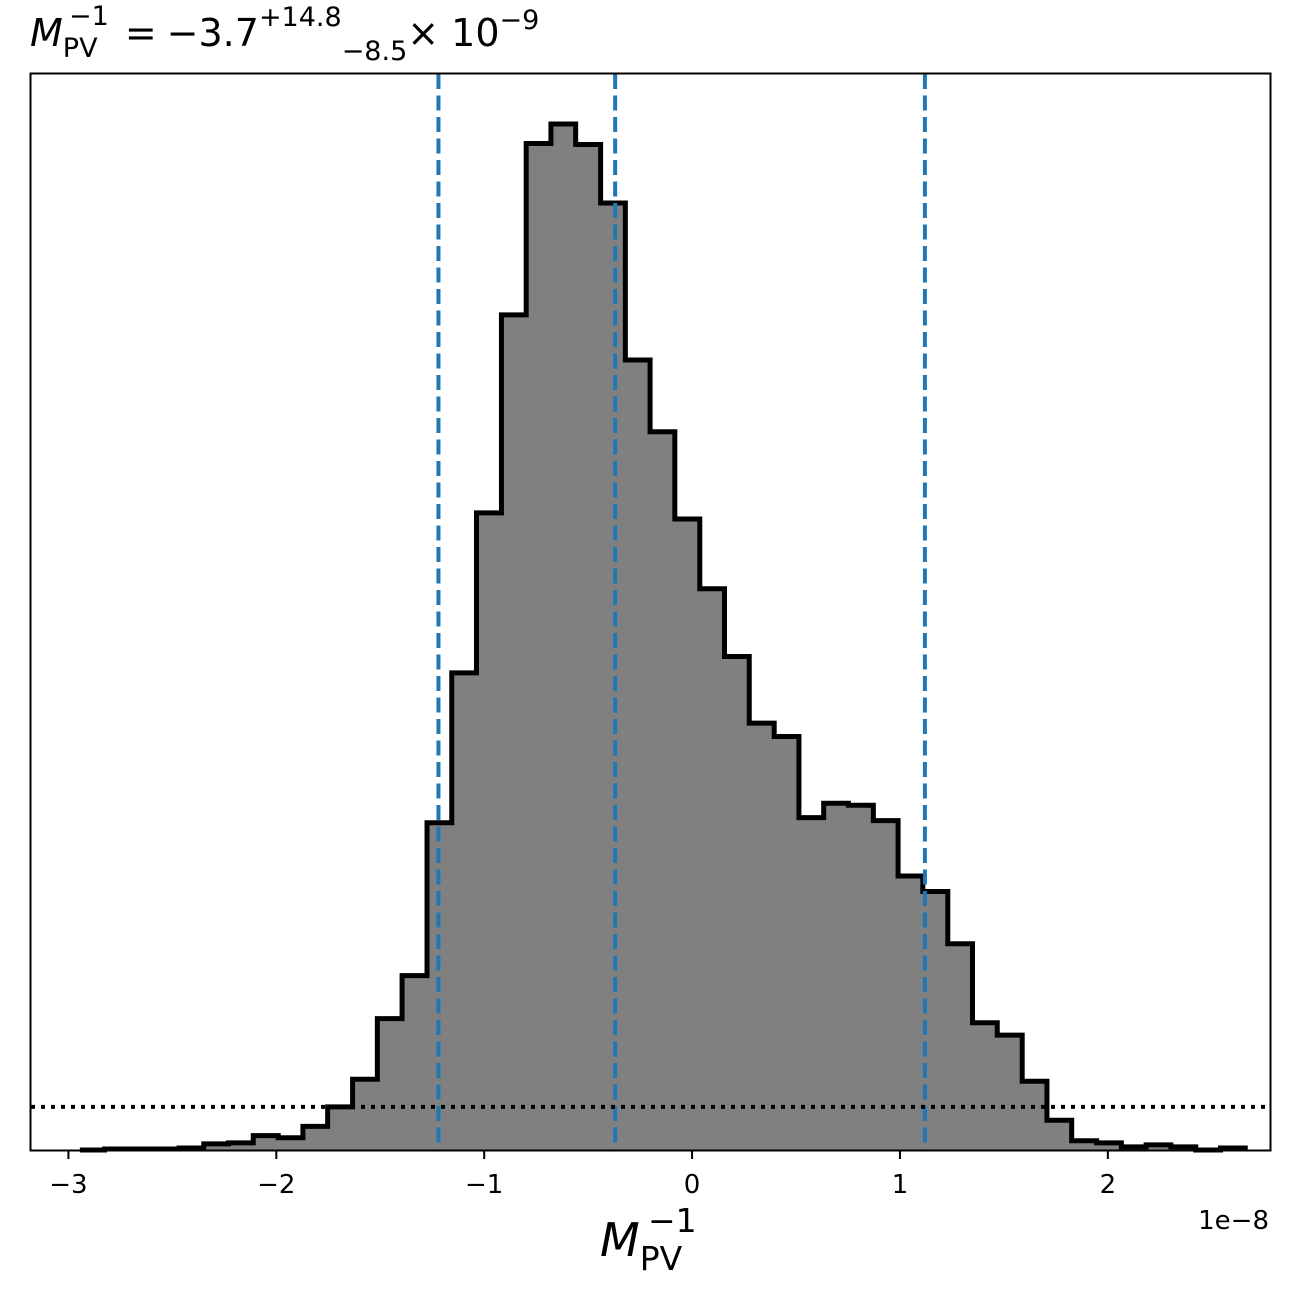 The image size is (1289, 1293). Describe the element at coordinates (284, 34) in the screenshot. I see `chart-title: MPV−1 = −3.7+14.8−8.5× 10−9` at that location.